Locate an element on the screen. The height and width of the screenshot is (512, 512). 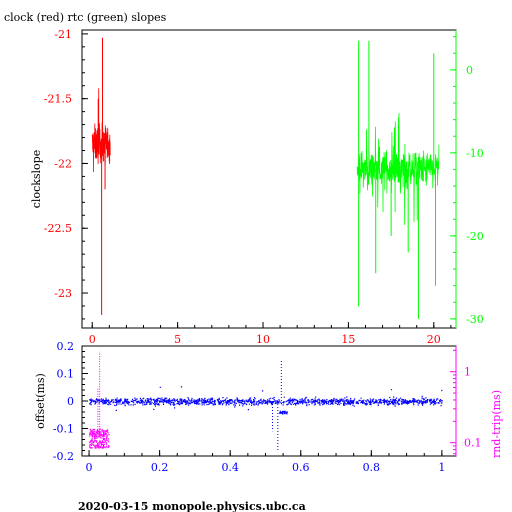
bottom-ylabel: offset(ms) is located at coordinates (40, 401).